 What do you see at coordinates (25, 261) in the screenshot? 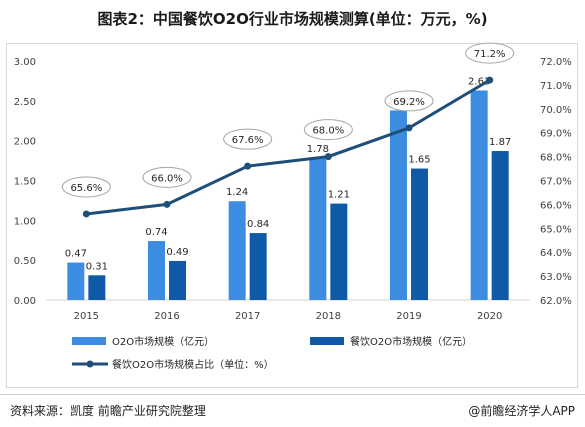
I see `y-left-tick-label: 0.50` at bounding box center [25, 261].